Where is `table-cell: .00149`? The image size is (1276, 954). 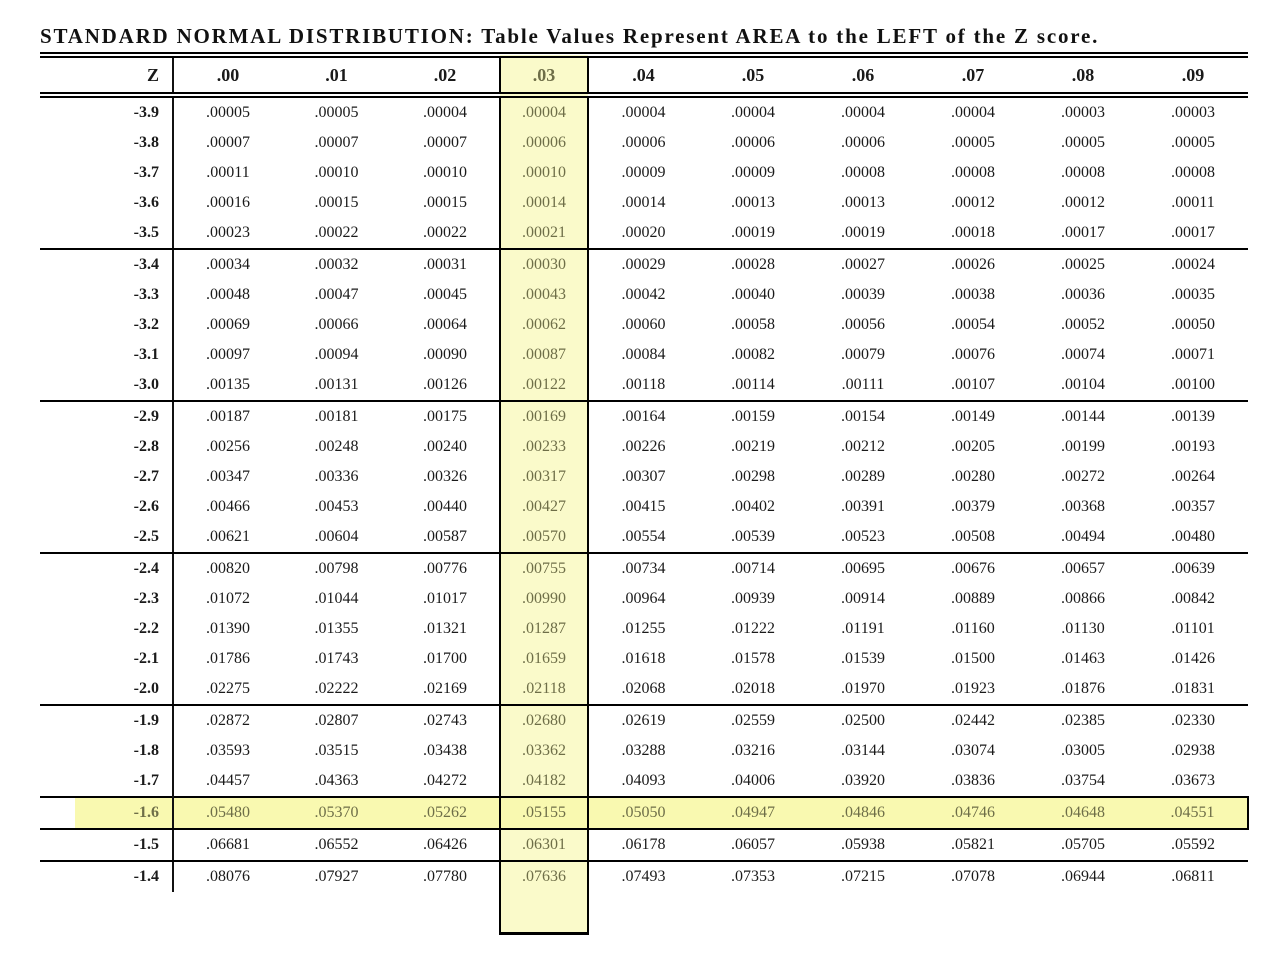 table-cell: .00149 is located at coordinates (973, 416).